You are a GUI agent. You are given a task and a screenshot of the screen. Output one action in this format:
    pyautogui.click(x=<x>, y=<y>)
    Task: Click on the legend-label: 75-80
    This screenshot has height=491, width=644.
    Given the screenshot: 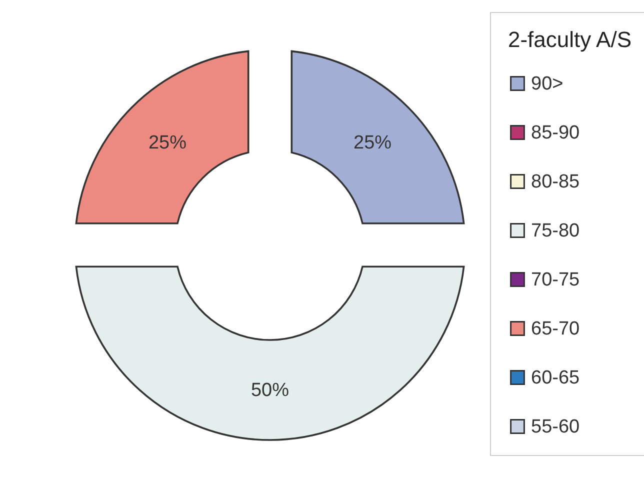 What is the action you would take?
    pyautogui.click(x=555, y=231)
    